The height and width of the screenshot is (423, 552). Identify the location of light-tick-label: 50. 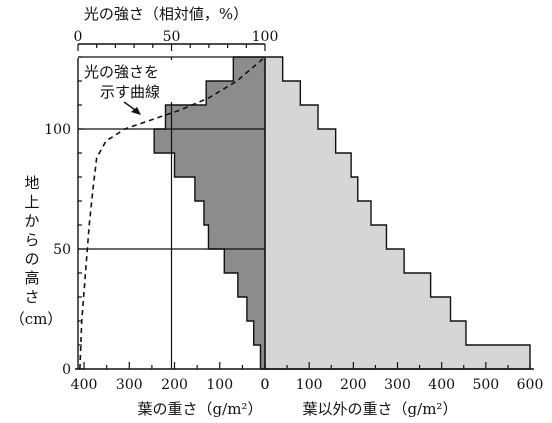
(172, 37).